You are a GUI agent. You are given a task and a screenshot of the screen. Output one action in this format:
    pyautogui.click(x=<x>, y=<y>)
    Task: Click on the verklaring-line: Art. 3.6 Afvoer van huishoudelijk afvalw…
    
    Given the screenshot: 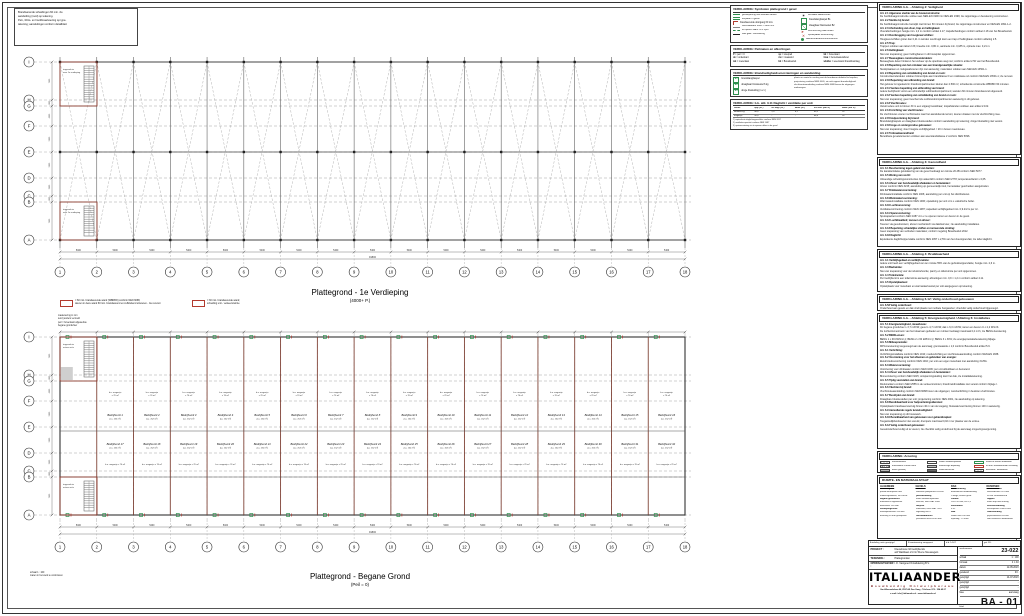 What is the action you would take?
    pyautogui.click(x=915, y=183)
    